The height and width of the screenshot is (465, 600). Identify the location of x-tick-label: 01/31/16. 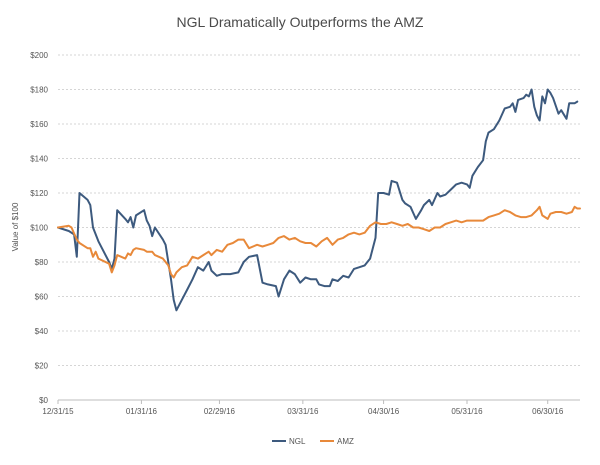
(142, 411).